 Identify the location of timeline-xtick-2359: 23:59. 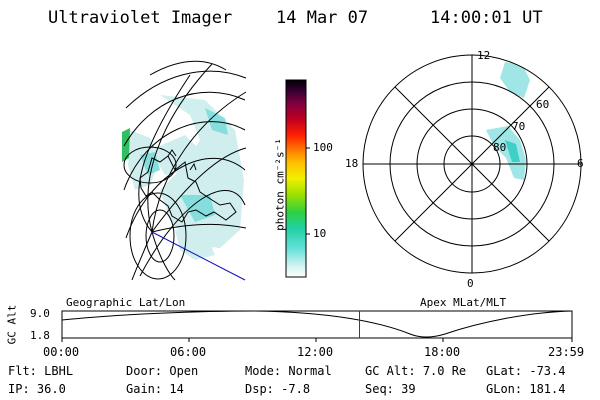
(566, 352).